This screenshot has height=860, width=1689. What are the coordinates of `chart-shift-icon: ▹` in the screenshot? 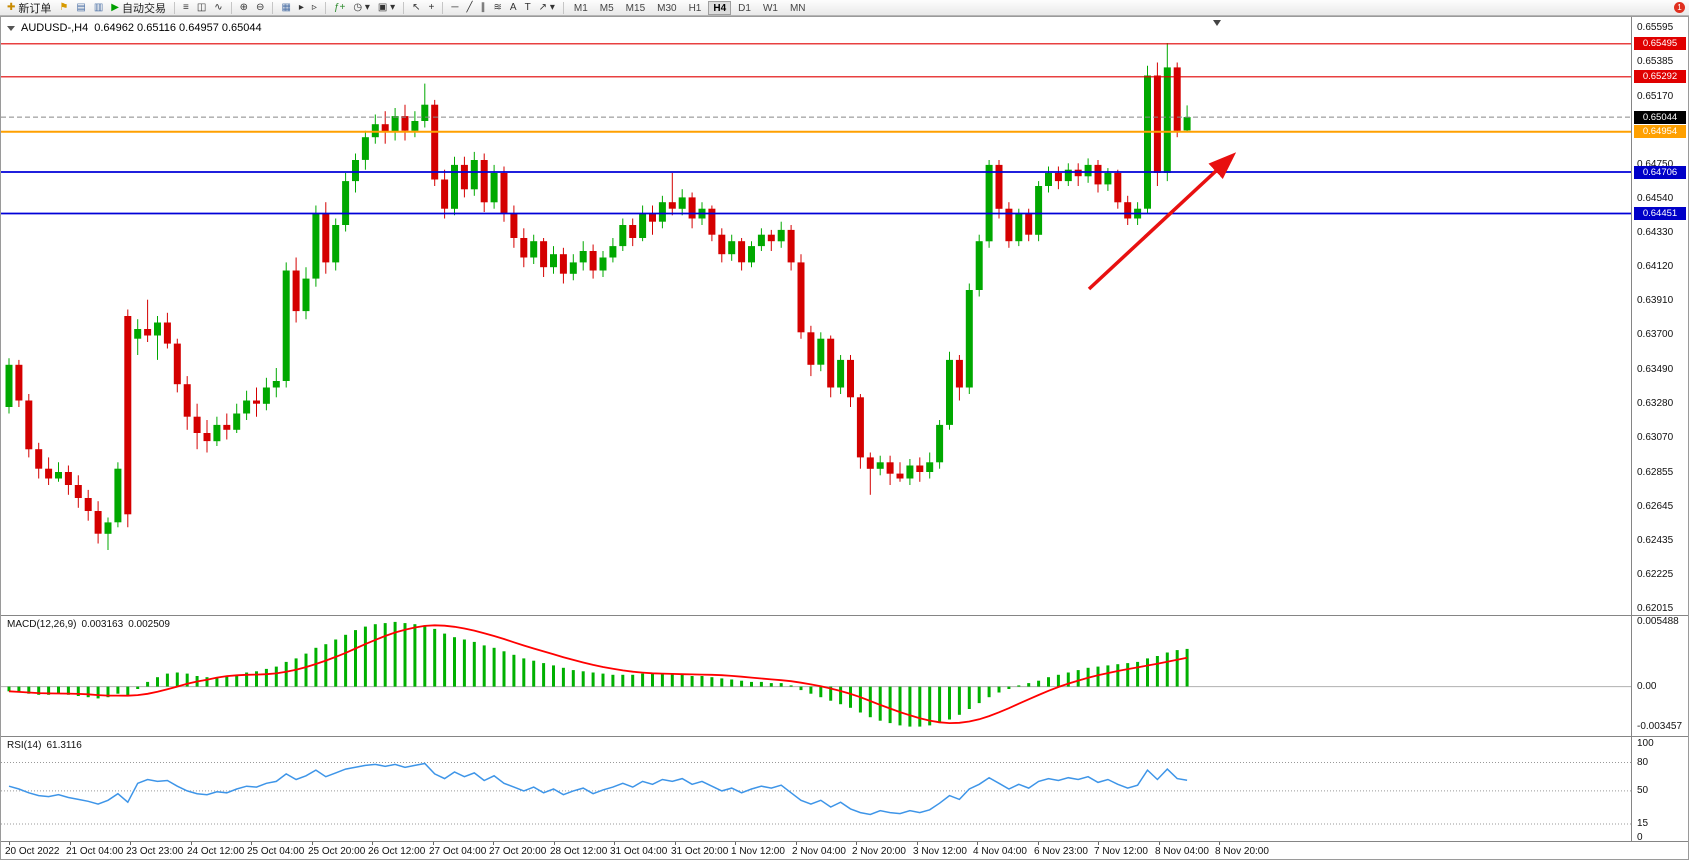 It's located at (314, 7).